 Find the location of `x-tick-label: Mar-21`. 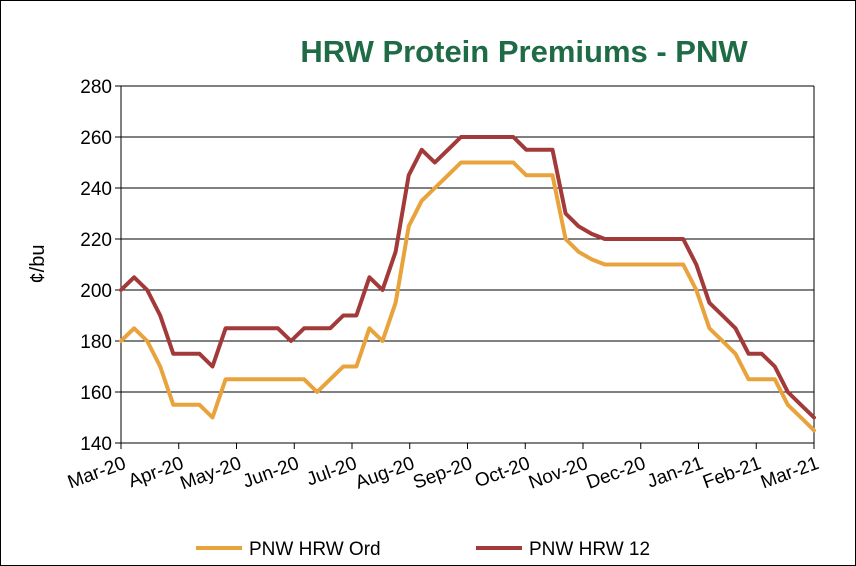

x-tick-label: Mar-21 is located at coordinates (790, 473).